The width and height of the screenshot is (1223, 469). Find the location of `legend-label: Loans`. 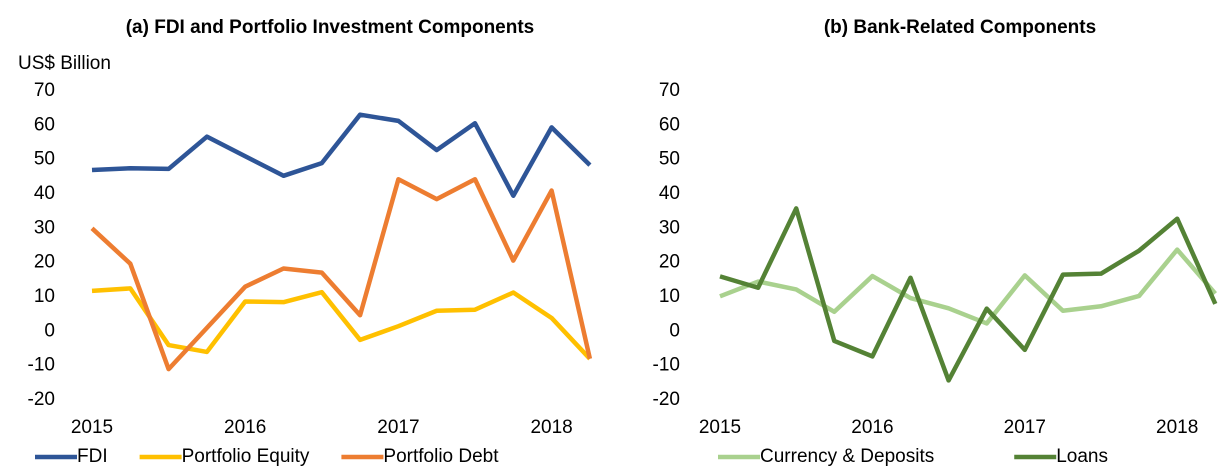

legend-label: Loans is located at coordinates (1082, 456).